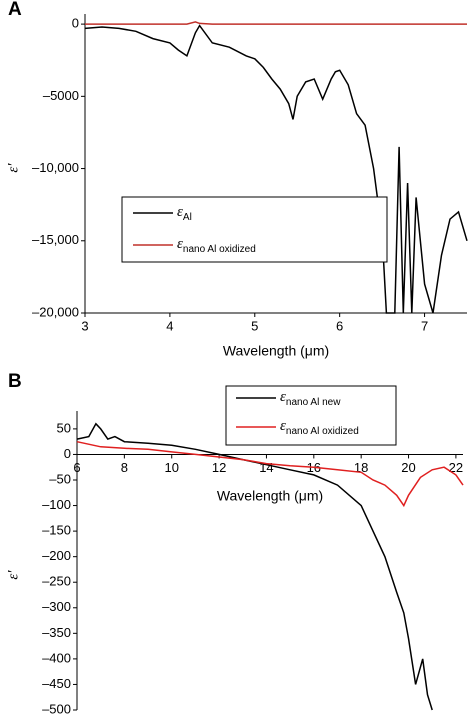 This screenshot has width=474, height=717. What do you see at coordinates (55, 311) in the screenshot?
I see `y-tick-label: –20,000` at bounding box center [55, 311].